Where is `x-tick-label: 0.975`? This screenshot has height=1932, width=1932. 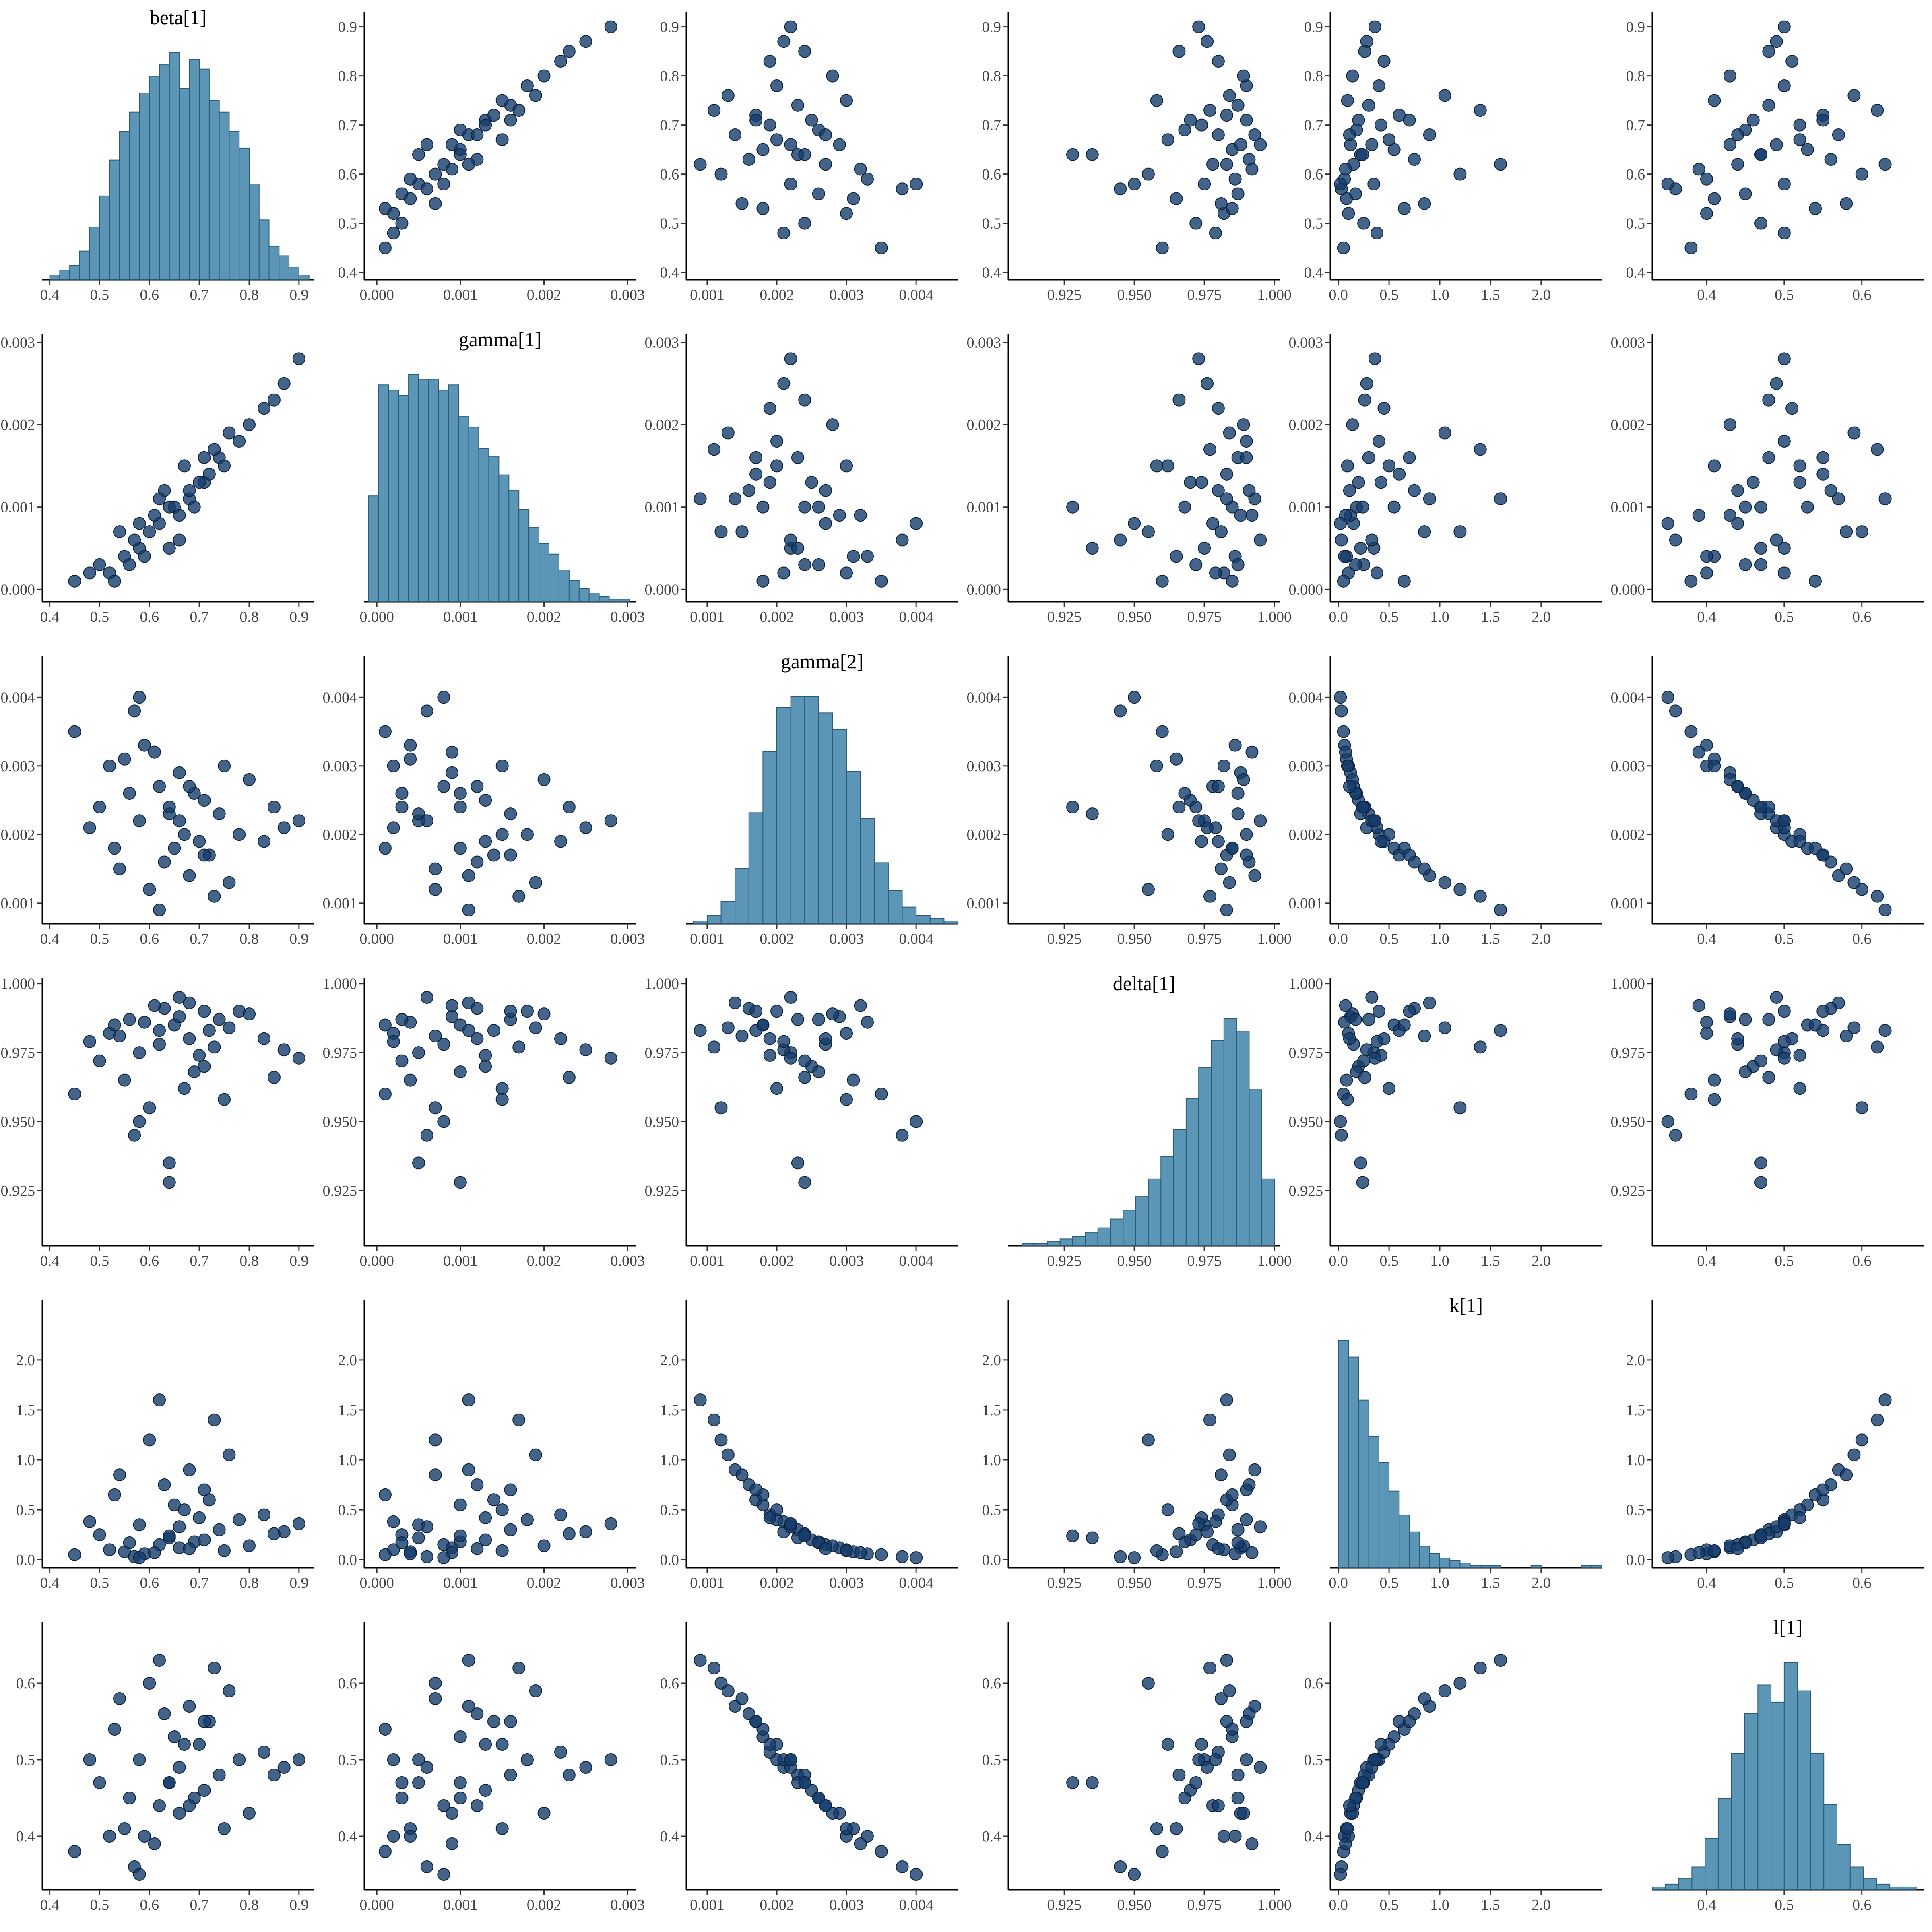 x-tick-label: 0.975 is located at coordinates (1204, 1583).